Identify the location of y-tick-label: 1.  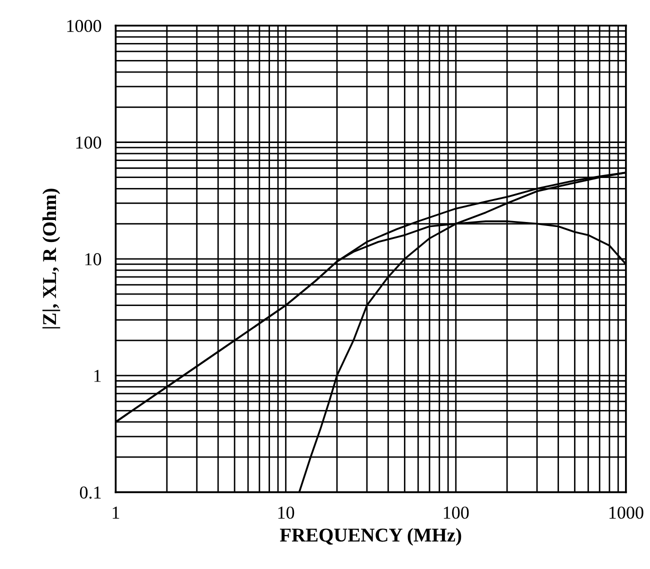
(97, 376).